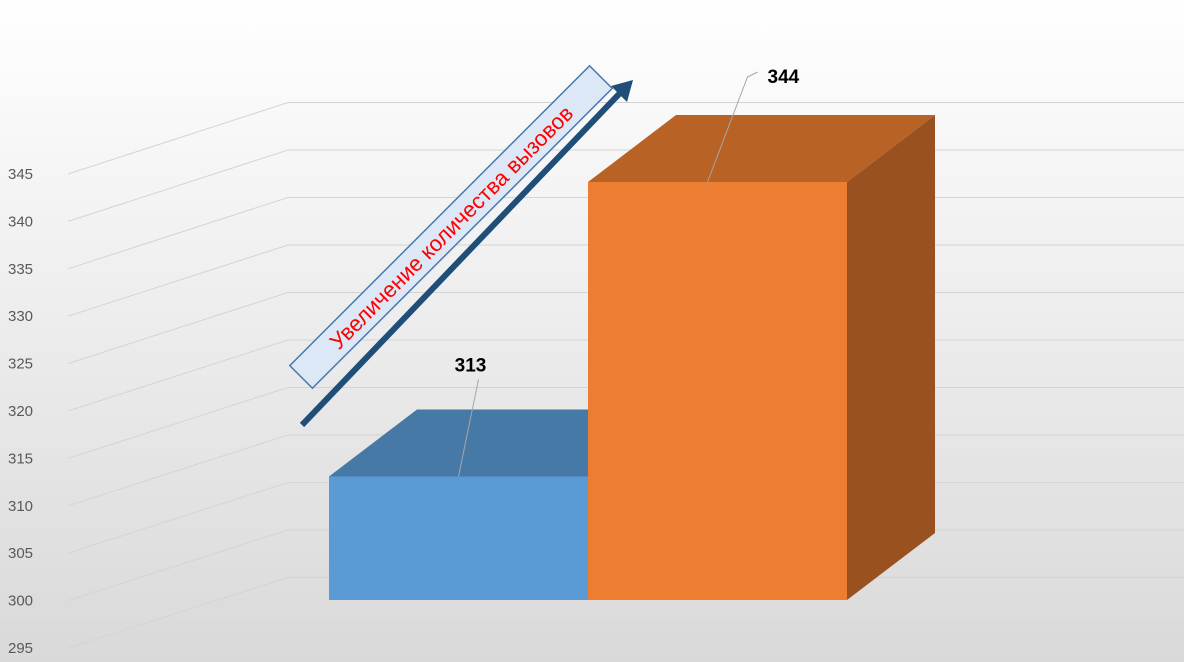 Image resolution: width=1184 pixels, height=662 pixels. Describe the element at coordinates (20, 553) in the screenshot. I see `y-tick-label: 305` at that location.